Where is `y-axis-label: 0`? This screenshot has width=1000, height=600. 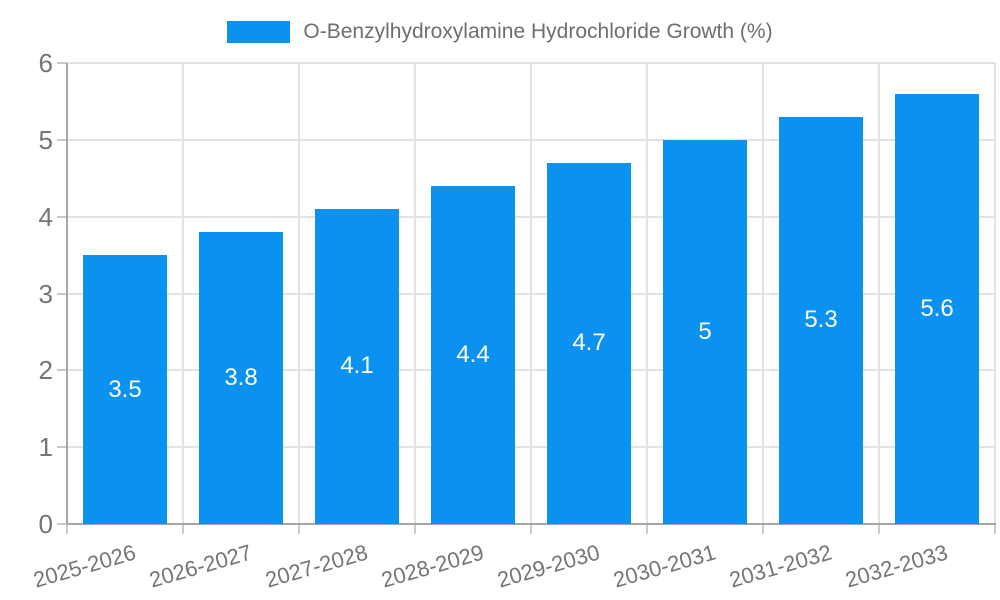 y-axis-label: 0 is located at coordinates (45, 524).